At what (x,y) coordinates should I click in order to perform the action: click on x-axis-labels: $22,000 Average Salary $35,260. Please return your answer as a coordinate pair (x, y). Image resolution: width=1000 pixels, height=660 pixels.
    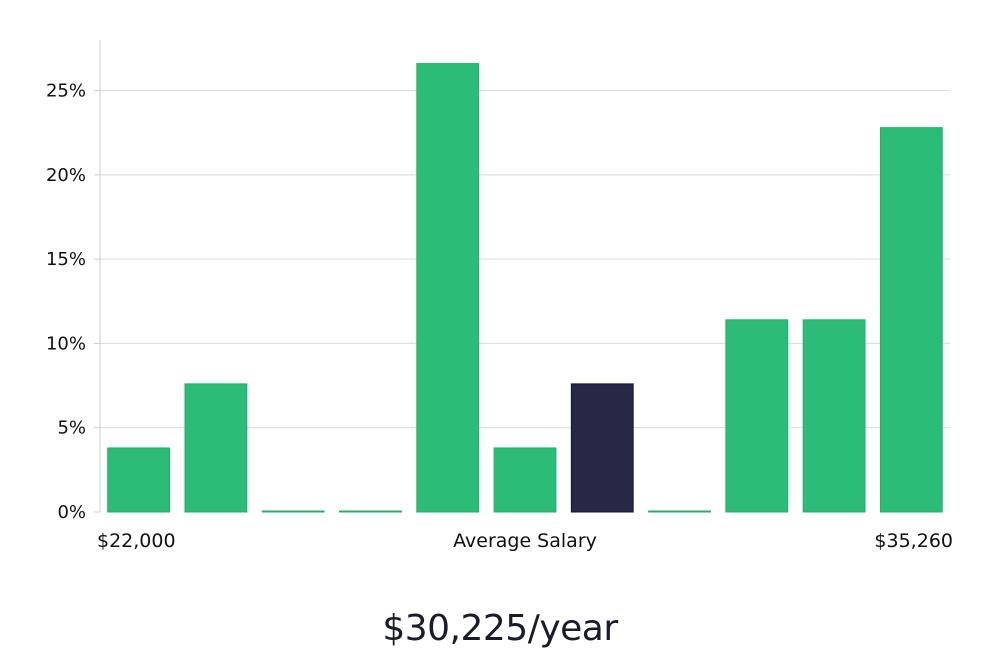
    Looking at the image, I should click on (525, 541).